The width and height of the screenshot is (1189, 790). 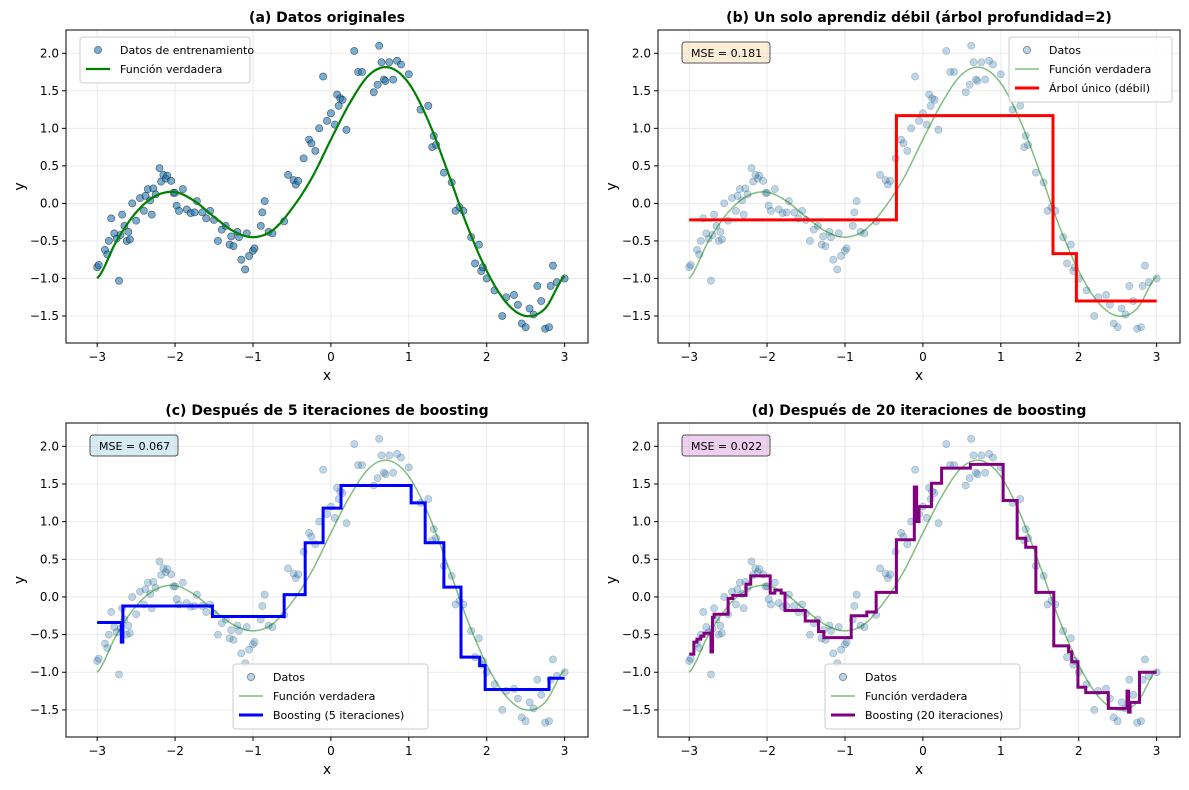 What do you see at coordinates (49, 166) in the screenshot?
I see `y-tick-label: 0.5` at bounding box center [49, 166].